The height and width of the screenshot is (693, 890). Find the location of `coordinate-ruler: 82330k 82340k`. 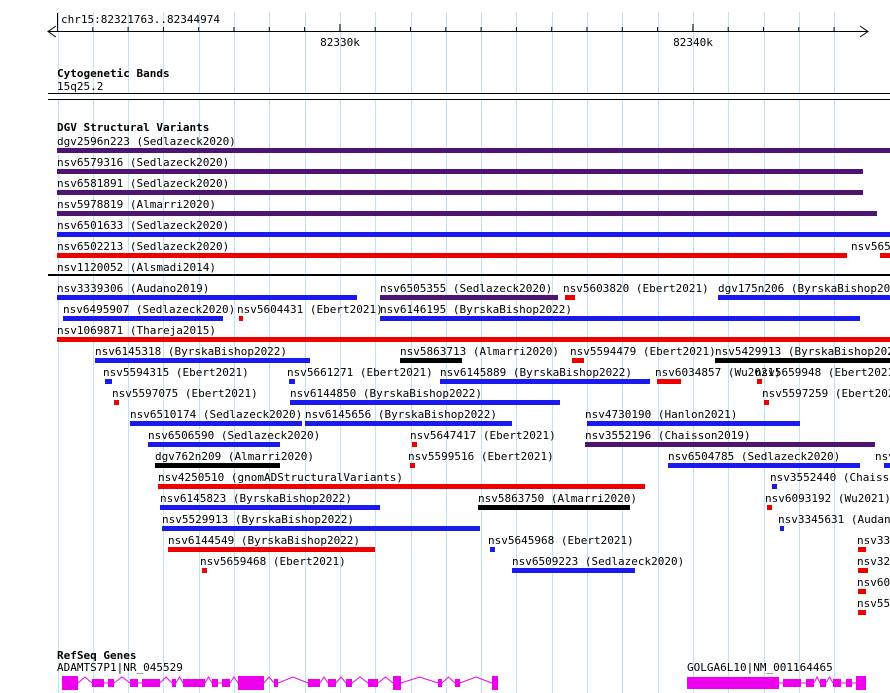

coordinate-ruler: 82330k 82340k is located at coordinates (445, 25).